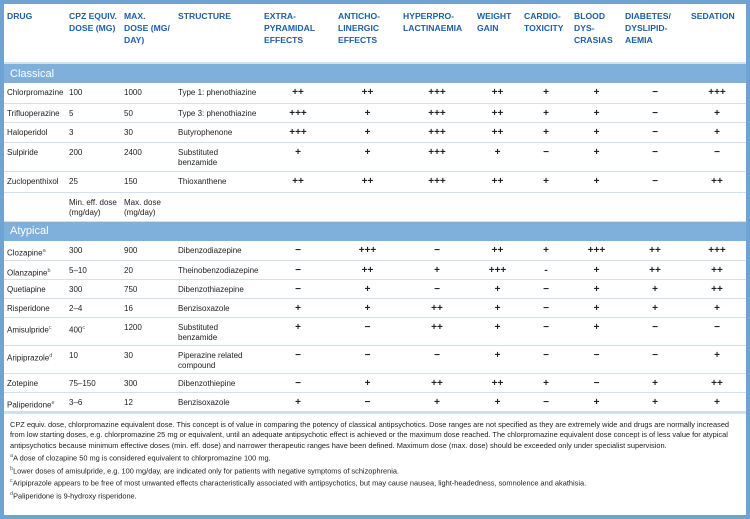  I want to click on max-dose-cell: 900, so click(148, 250).